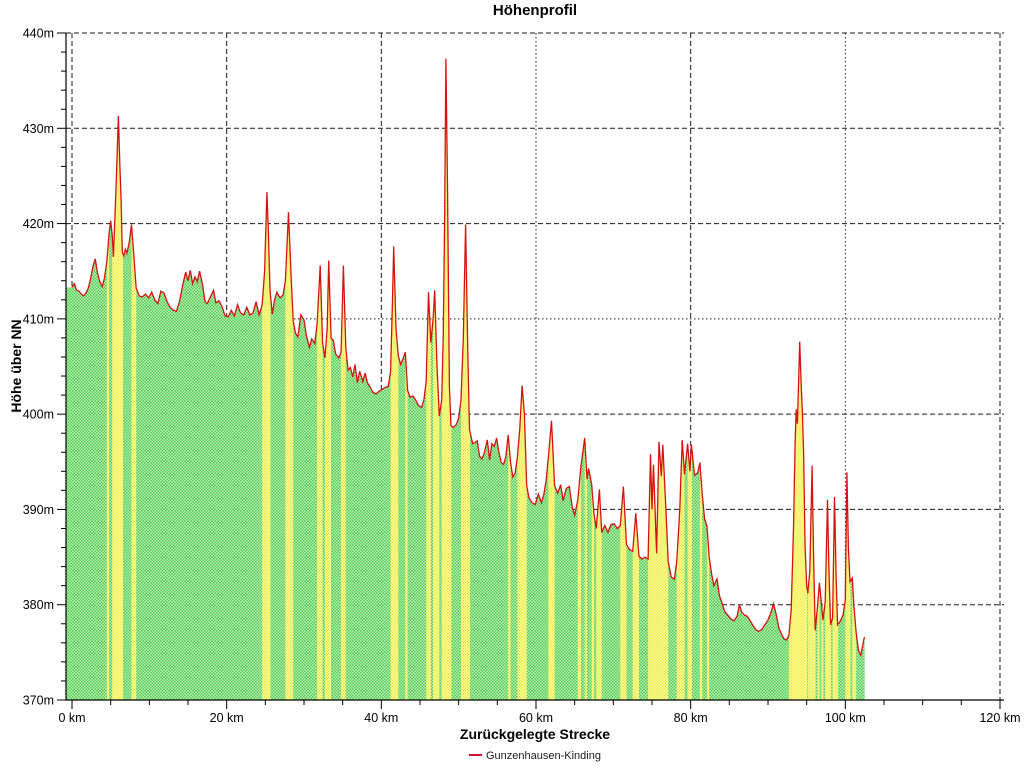  I want to click on x-tick-label: 120 km, so click(999, 718).